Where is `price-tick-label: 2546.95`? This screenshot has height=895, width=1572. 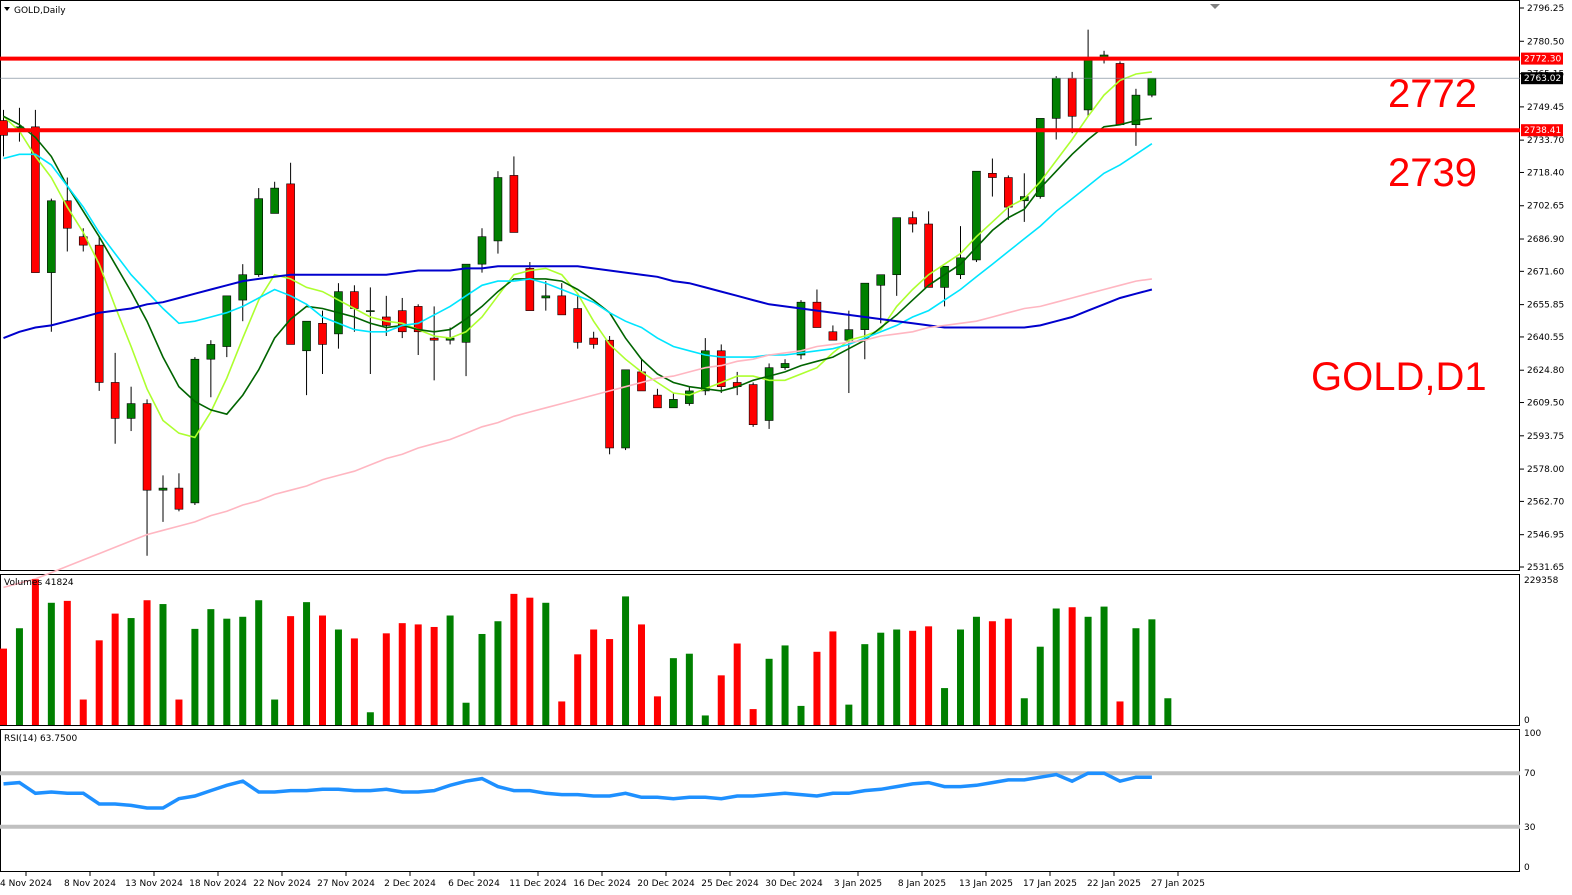 price-tick-label: 2546.95 is located at coordinates (1545, 536).